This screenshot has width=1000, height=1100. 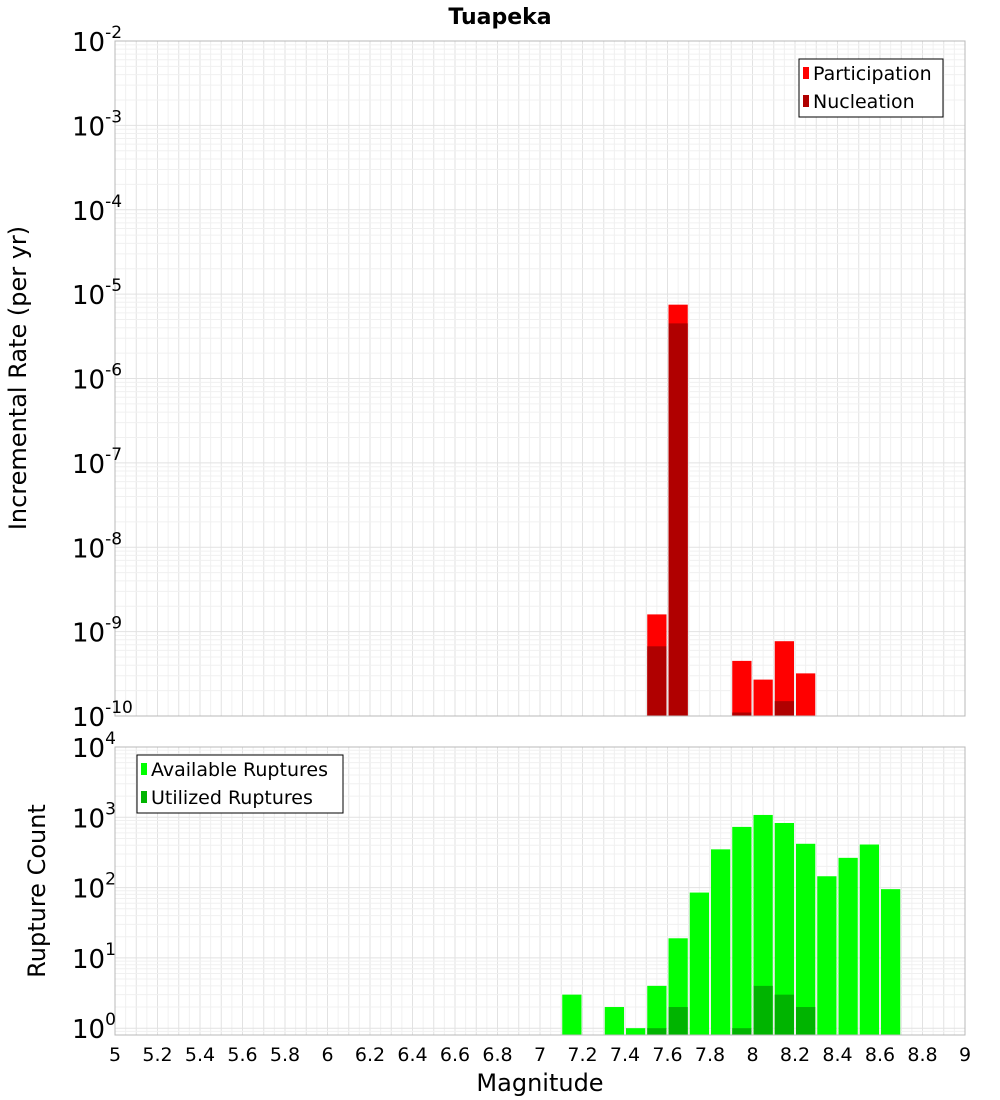 I want to click on x-tick-label: 5.8, so click(x=285, y=1055).